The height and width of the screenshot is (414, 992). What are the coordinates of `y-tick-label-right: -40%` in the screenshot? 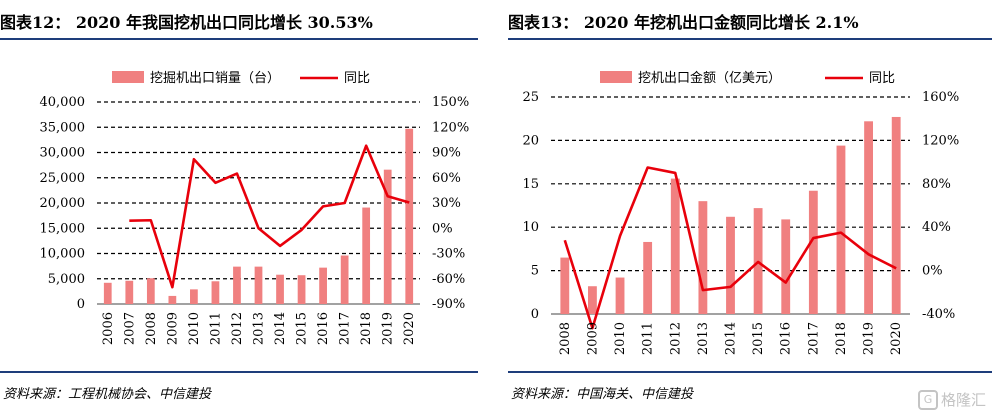 It's located at (938, 314).